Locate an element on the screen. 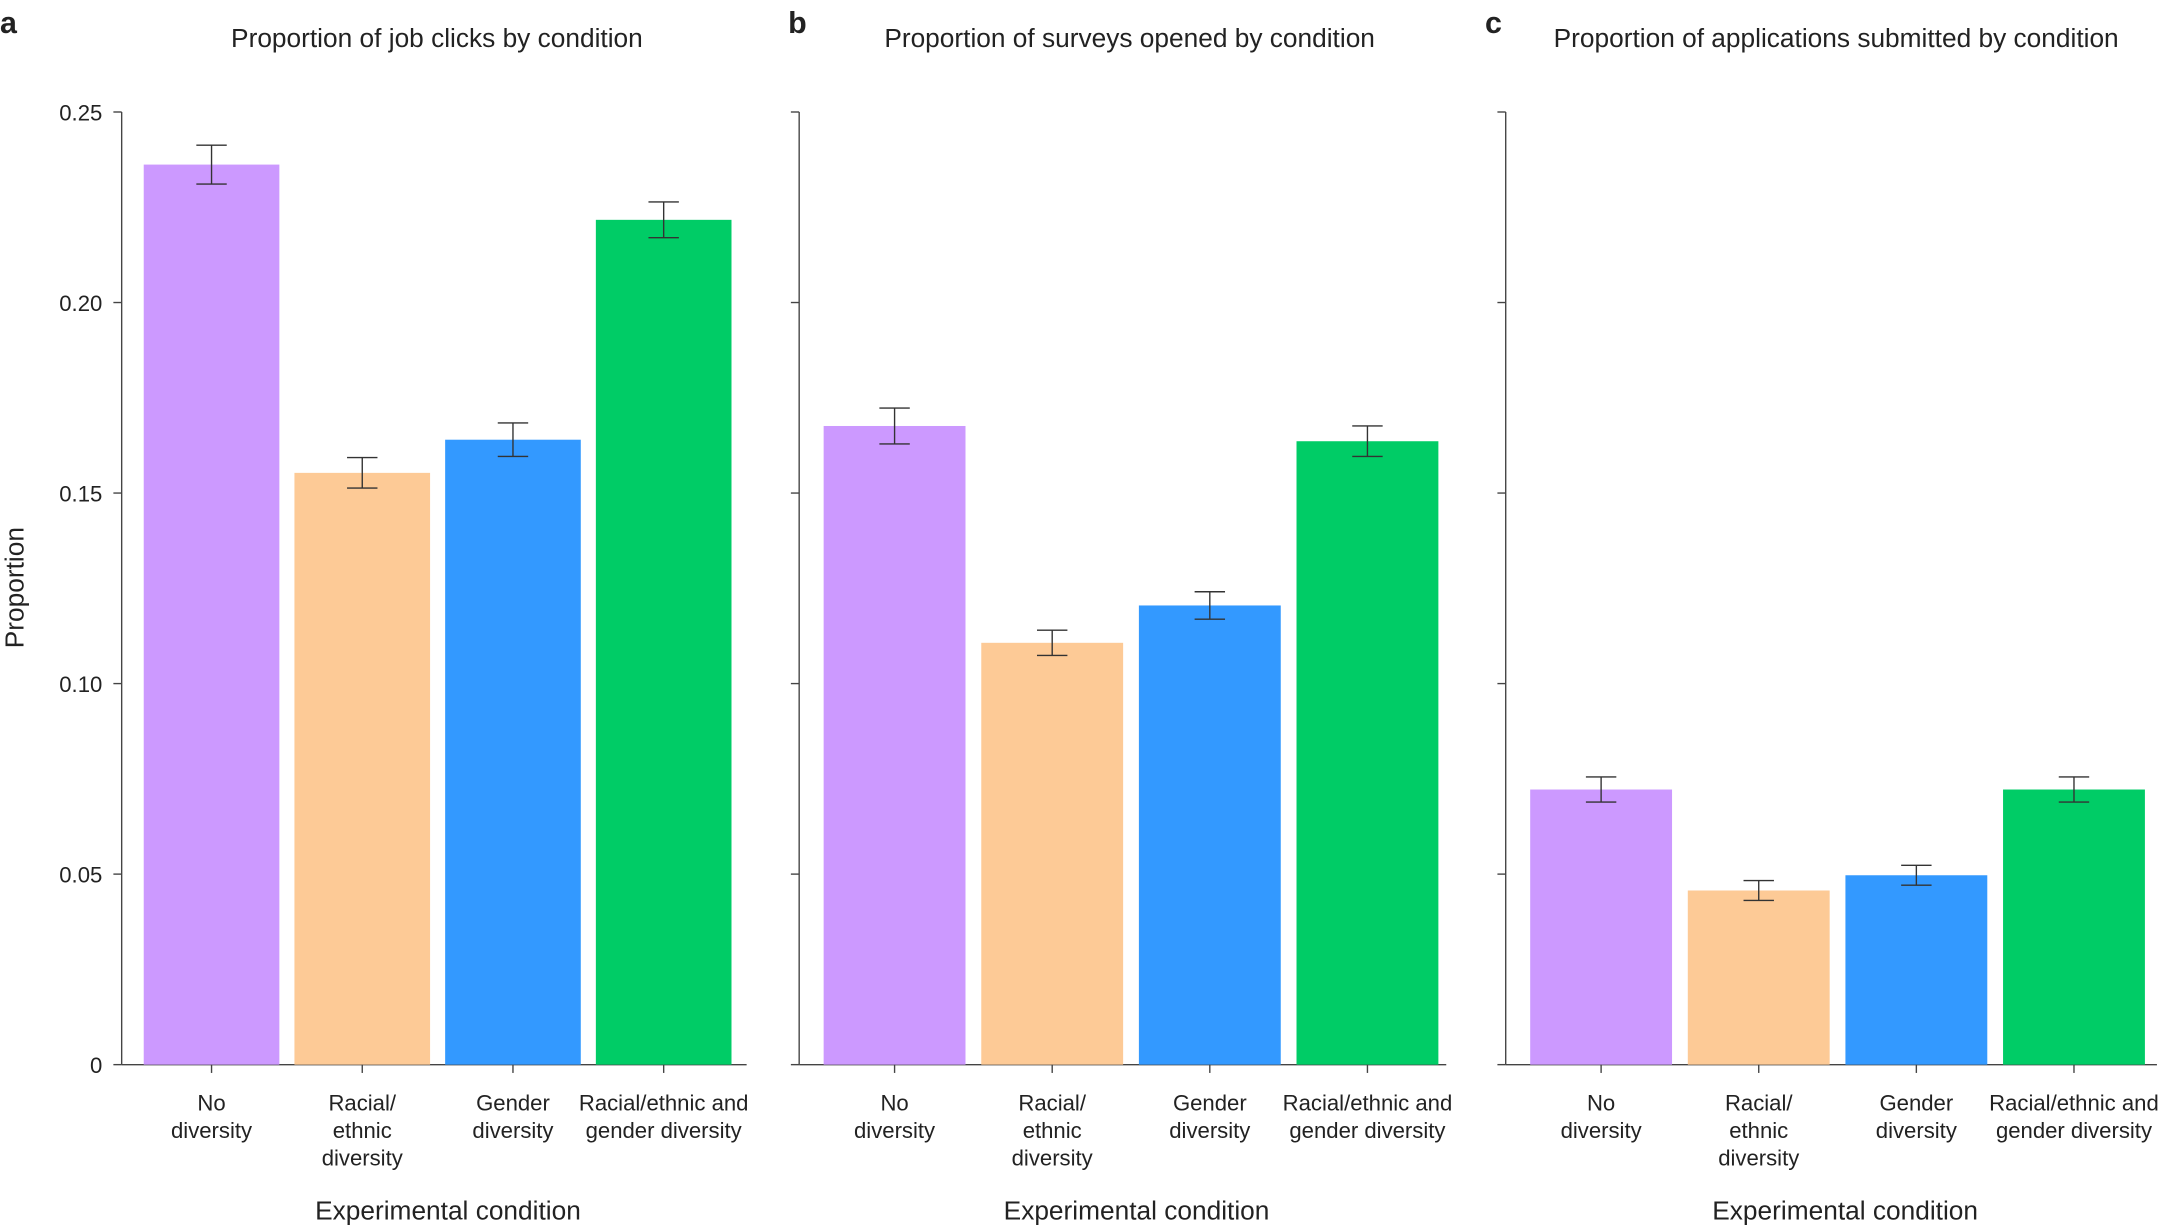 The width and height of the screenshot is (2168, 1226). y-axis-label: Proportion is located at coordinates (15, 587).